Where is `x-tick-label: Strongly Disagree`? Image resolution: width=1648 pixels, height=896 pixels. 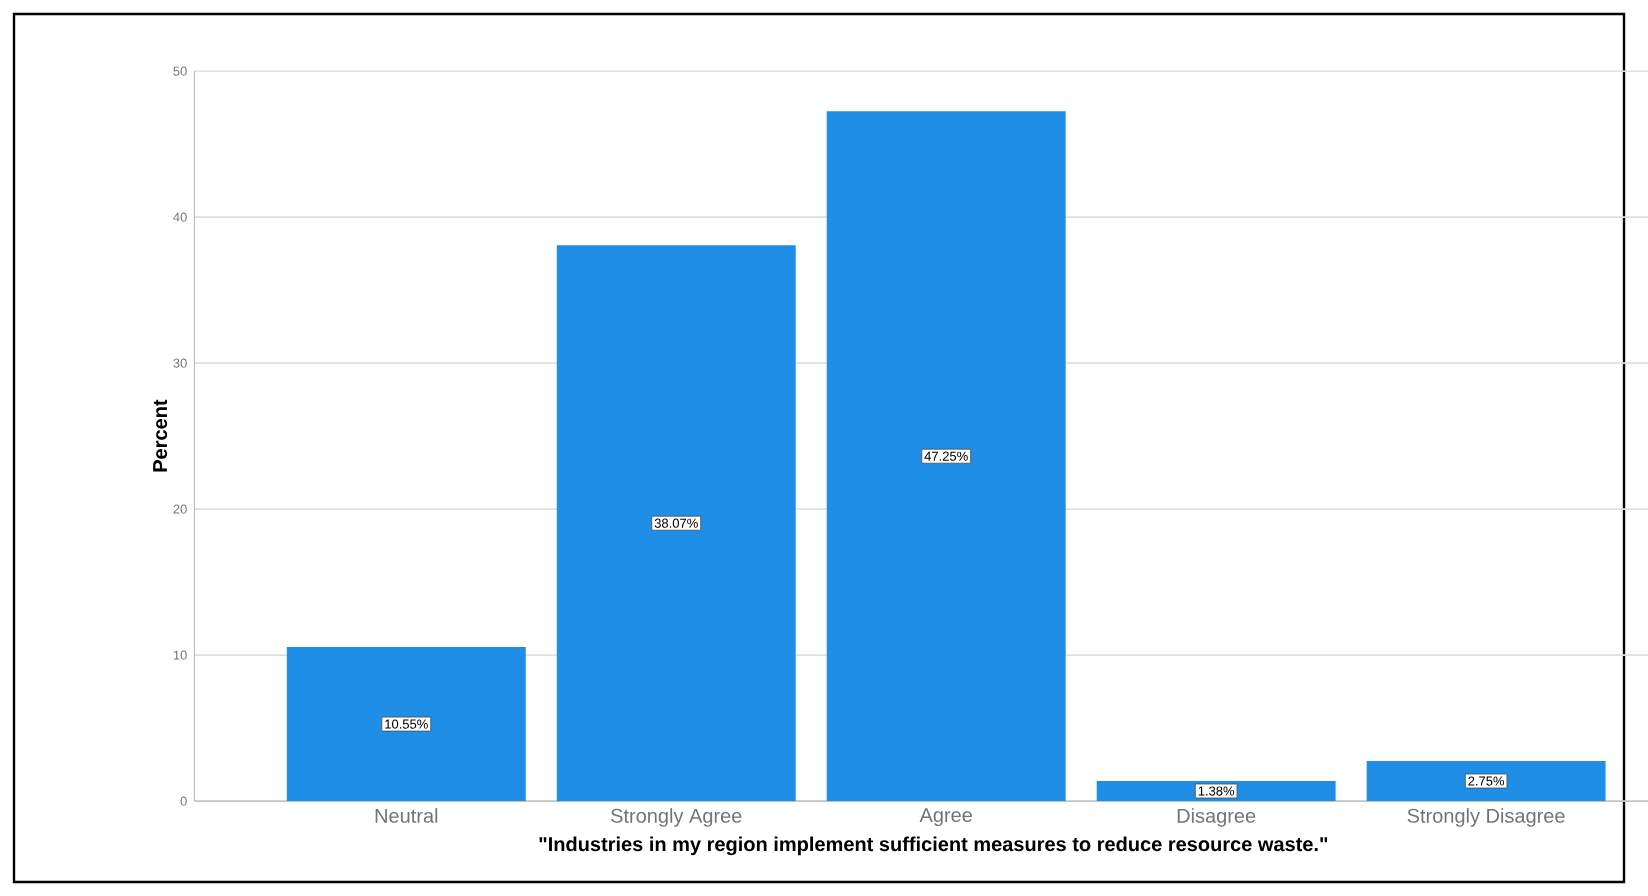
x-tick-label: Strongly Disagree is located at coordinates (1486, 817).